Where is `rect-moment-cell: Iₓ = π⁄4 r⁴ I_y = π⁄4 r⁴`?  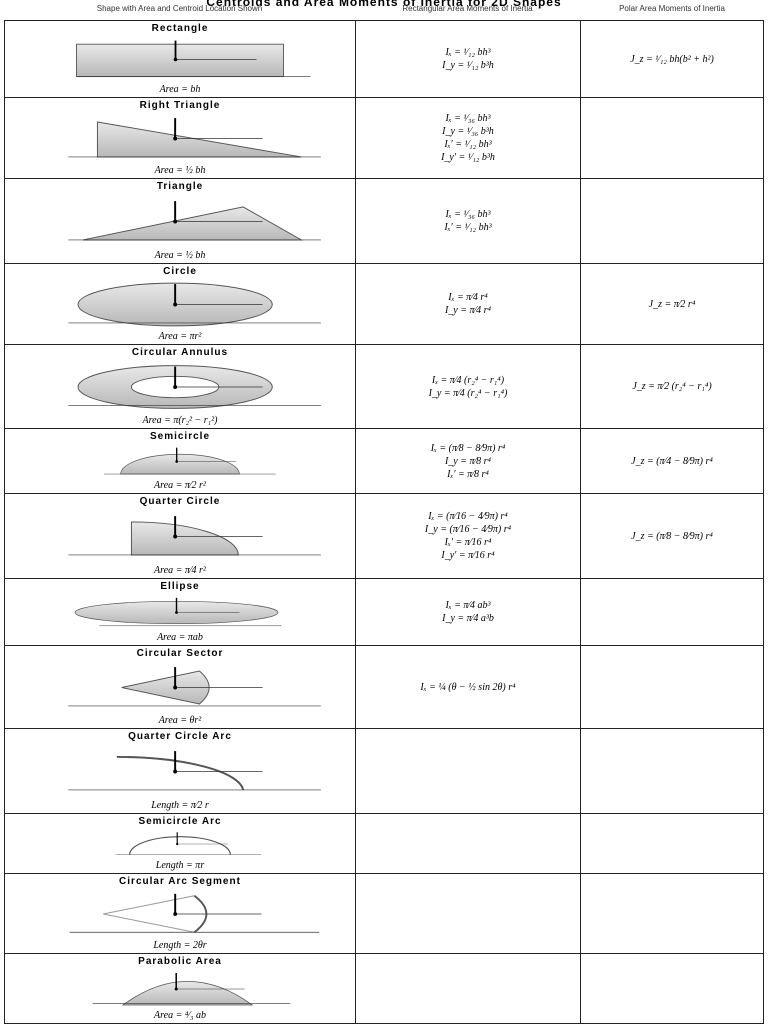
rect-moment-cell: Iₓ = π⁄4 r⁴ I_y = π⁄4 r⁴ is located at coordinates (468, 304).